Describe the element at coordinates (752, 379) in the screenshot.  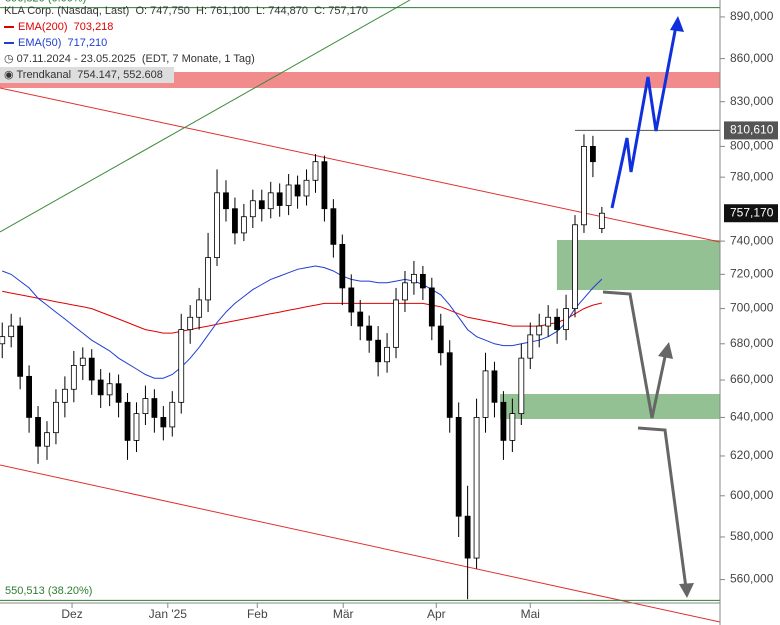
I see `y-tick-label: 660,000` at that location.